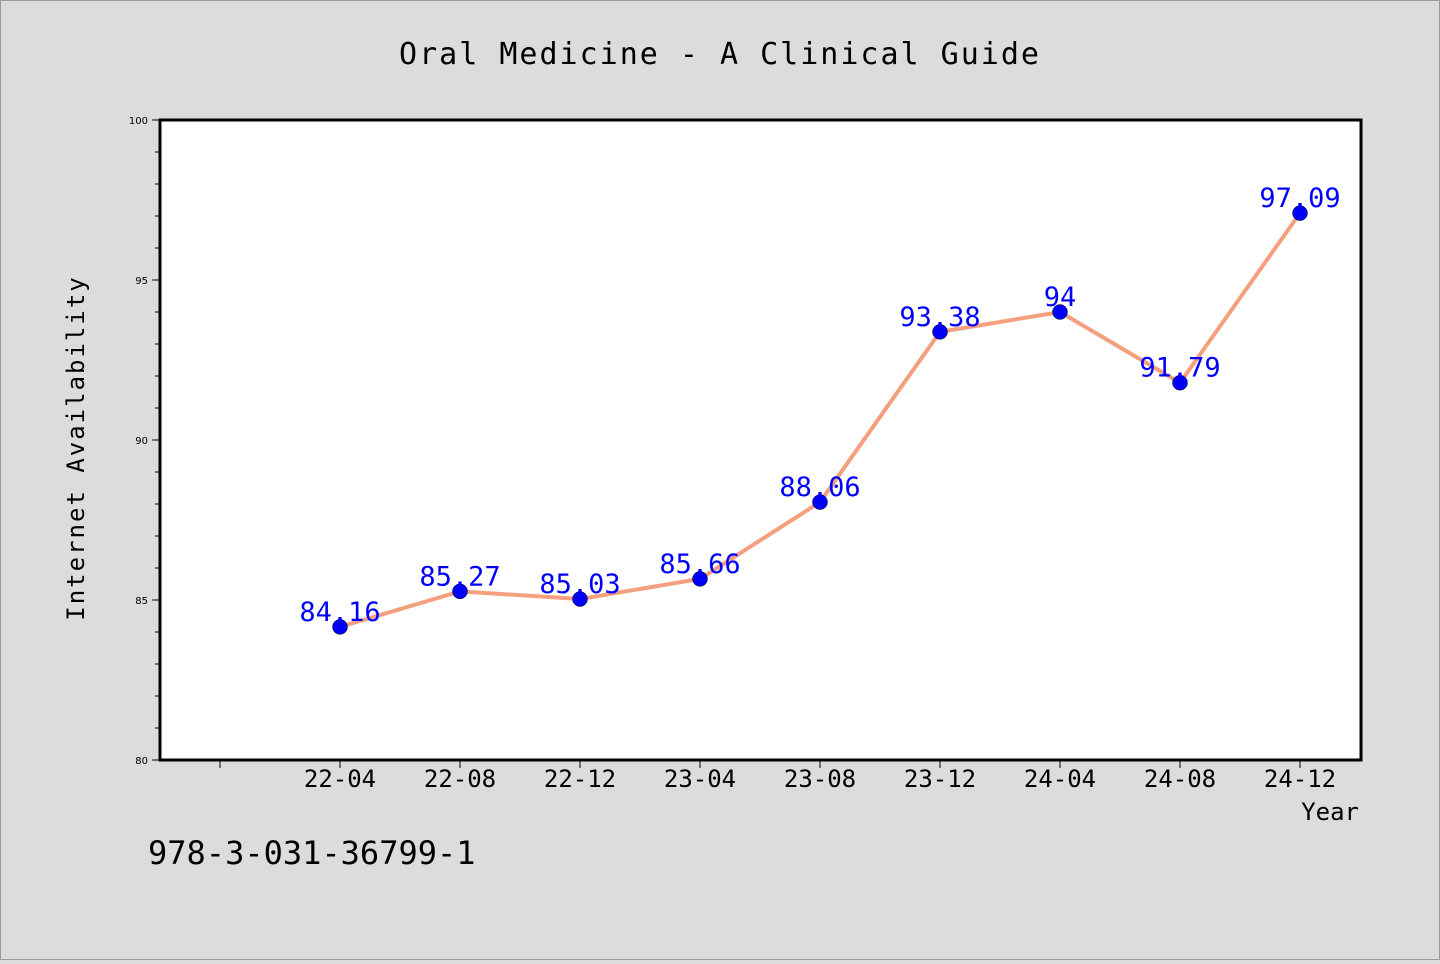  I want to click on x-axis-label: Year, so click(1330, 812).